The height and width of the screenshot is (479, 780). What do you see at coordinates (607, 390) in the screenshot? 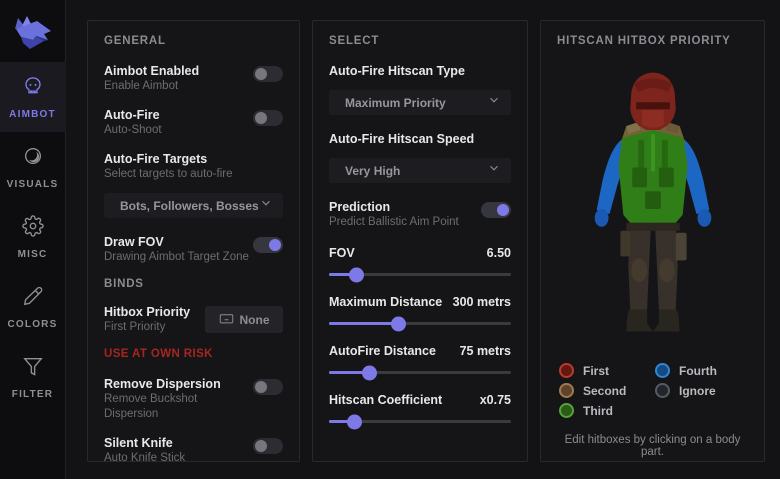
I see `legend-second: Second` at bounding box center [607, 390].